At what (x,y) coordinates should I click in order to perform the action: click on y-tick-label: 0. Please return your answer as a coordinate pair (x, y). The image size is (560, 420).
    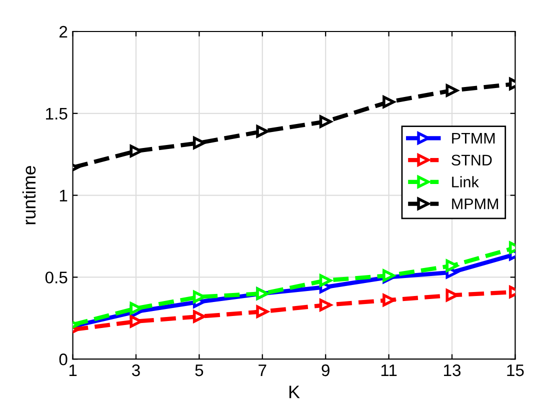
    Looking at the image, I should click on (63, 360).